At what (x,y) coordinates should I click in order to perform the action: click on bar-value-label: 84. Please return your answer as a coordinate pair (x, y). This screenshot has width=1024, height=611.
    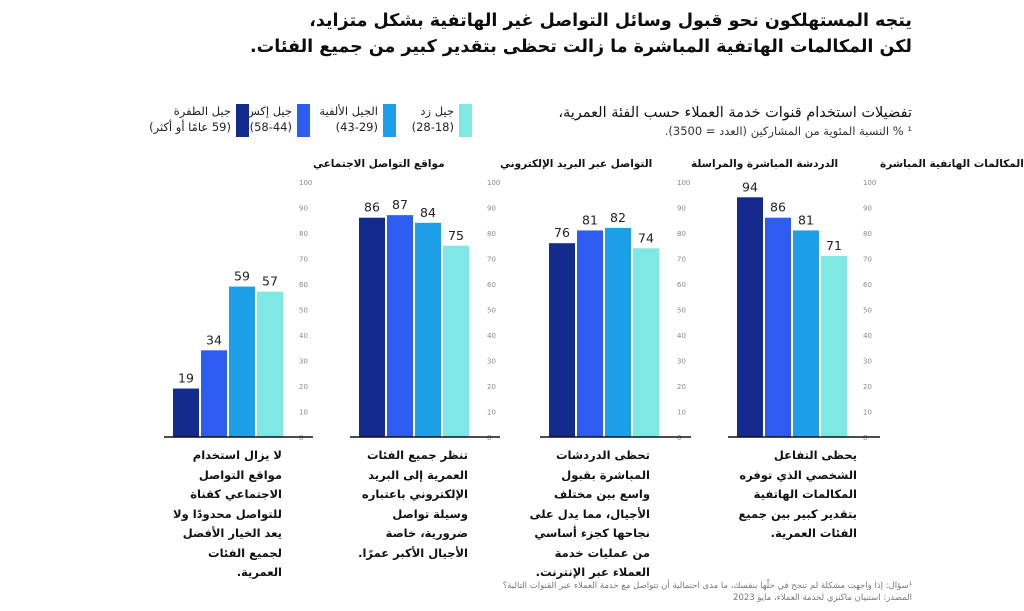
    Looking at the image, I should click on (428, 212).